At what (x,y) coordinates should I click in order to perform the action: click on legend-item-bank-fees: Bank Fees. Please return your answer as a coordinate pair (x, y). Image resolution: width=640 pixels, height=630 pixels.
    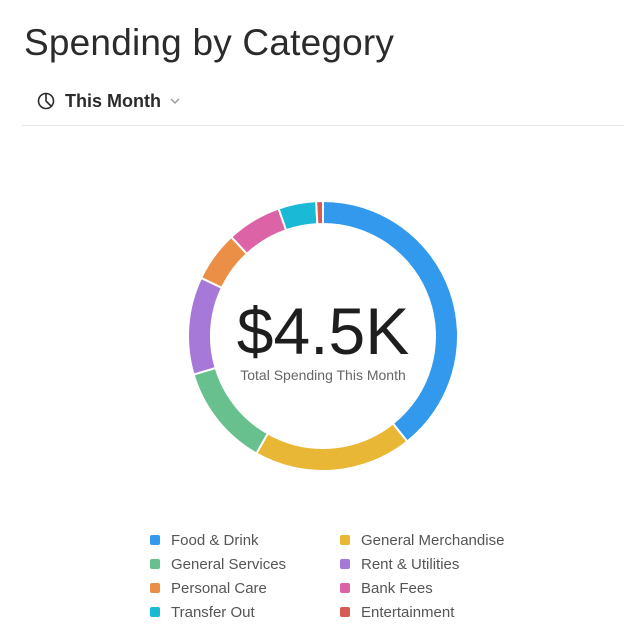
    Looking at the image, I should click on (435, 588).